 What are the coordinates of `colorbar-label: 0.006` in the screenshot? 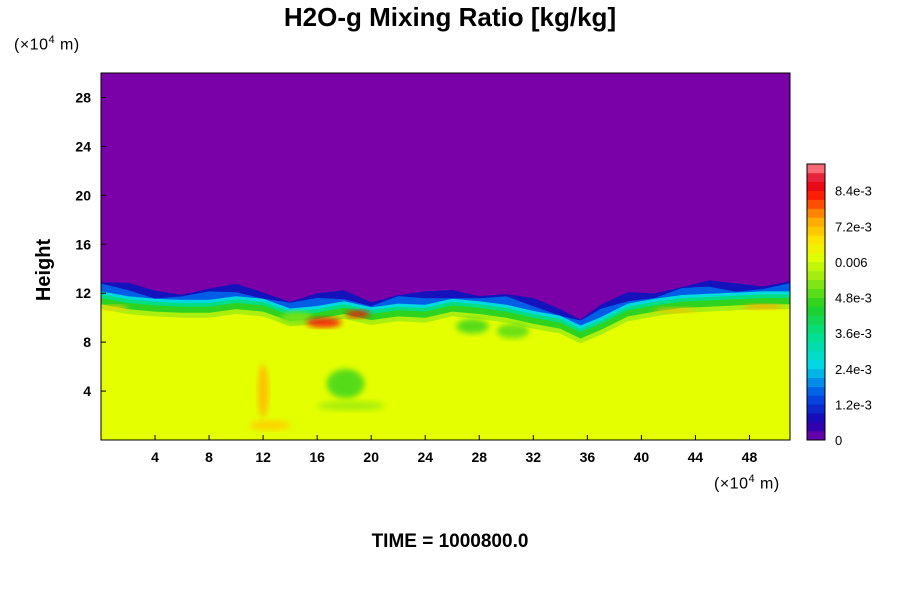 It's located at (851, 262).